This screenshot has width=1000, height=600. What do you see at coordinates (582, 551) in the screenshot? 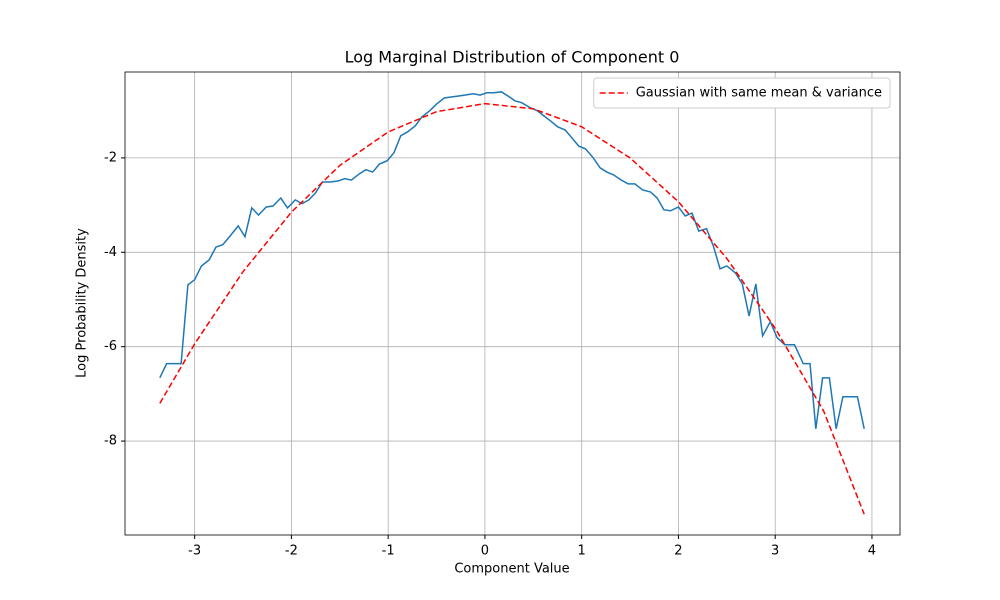
I see `x-tick-label: 1` at bounding box center [582, 551].